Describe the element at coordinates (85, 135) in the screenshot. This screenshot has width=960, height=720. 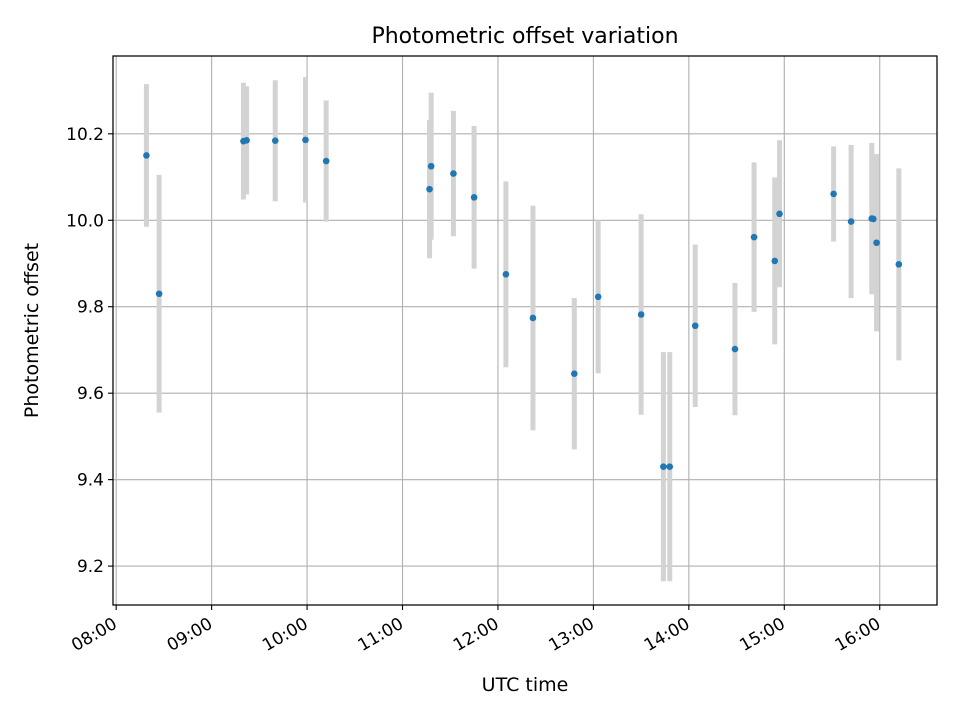
I see `y-tick-label: 10.2` at that location.